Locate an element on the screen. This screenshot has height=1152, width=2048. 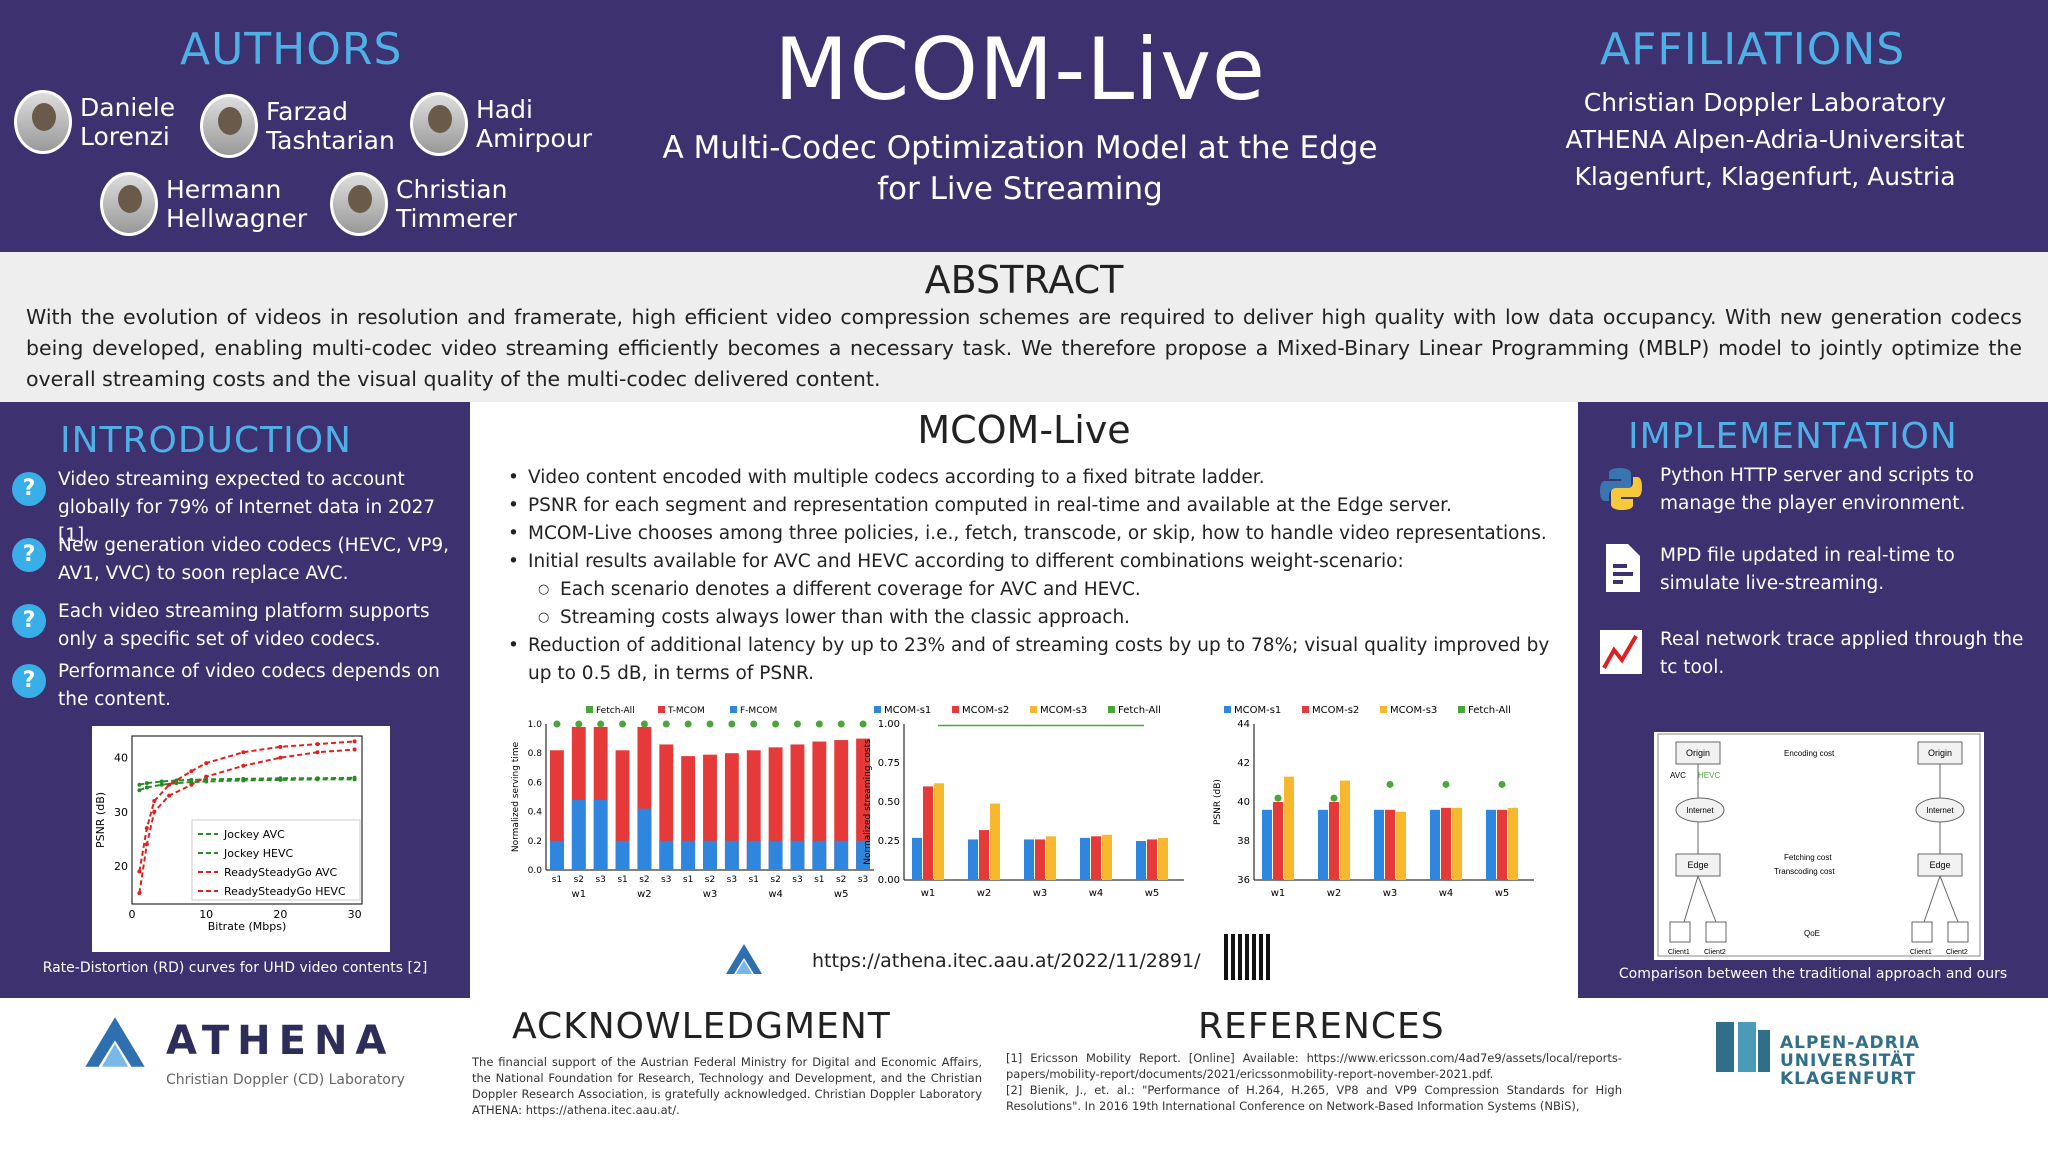
x-tick-label: s1 is located at coordinates (622, 880).